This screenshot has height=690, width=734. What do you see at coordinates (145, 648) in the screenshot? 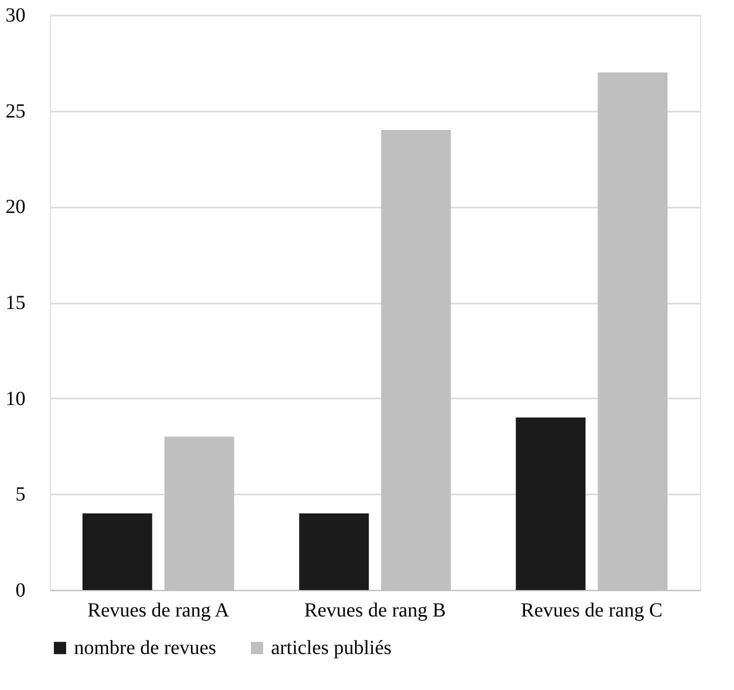
I see `legend-label: nombre de revues` at bounding box center [145, 648].